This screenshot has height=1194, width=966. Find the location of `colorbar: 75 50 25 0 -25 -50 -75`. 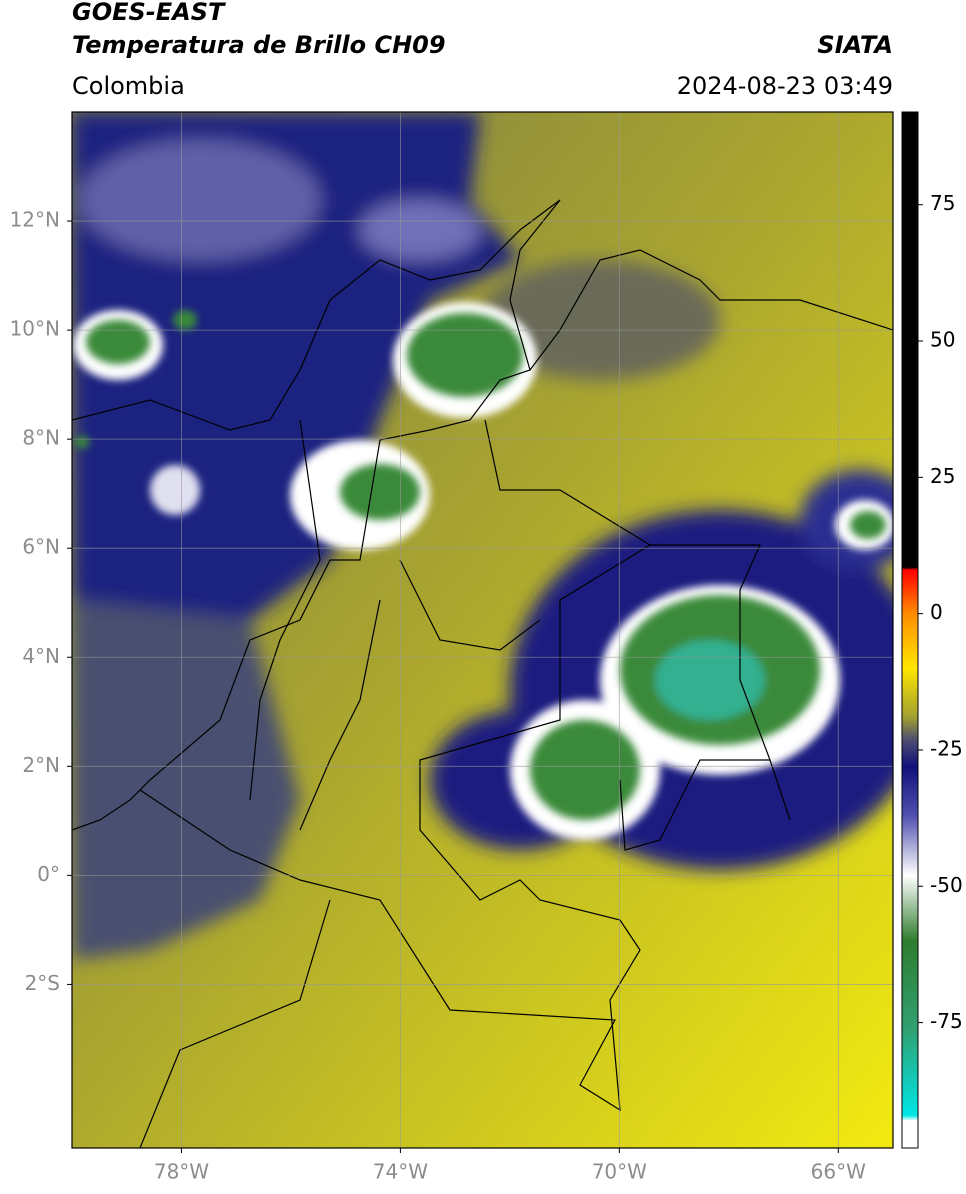

colorbar: 75 50 25 0 -25 -50 -75 is located at coordinates (932, 630).